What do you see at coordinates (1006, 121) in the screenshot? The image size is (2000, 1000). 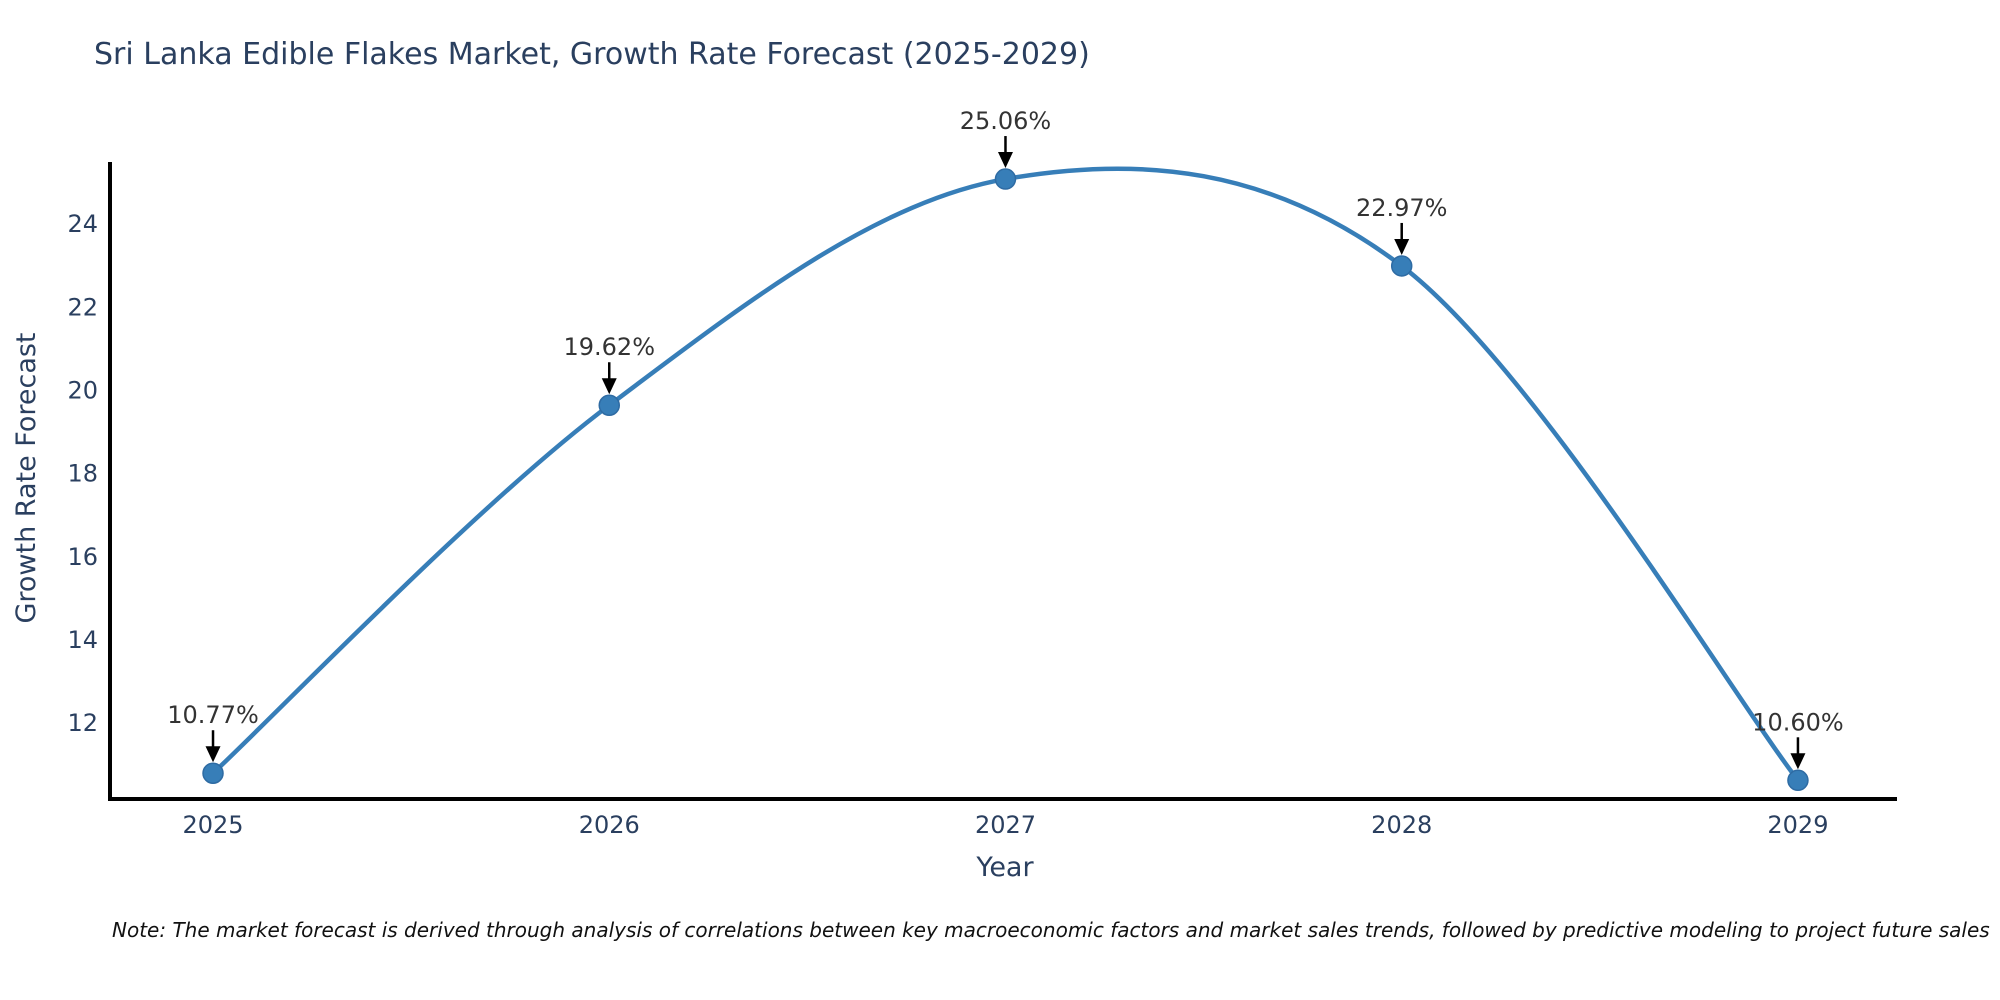 I see `point-value-label: 25.06%` at bounding box center [1006, 121].